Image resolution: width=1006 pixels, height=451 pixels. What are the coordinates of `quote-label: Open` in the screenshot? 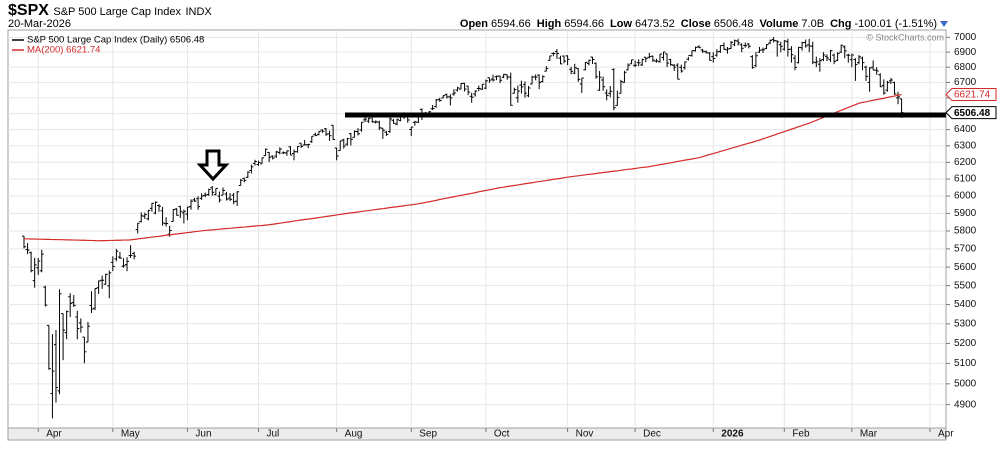 It's located at (474, 24).